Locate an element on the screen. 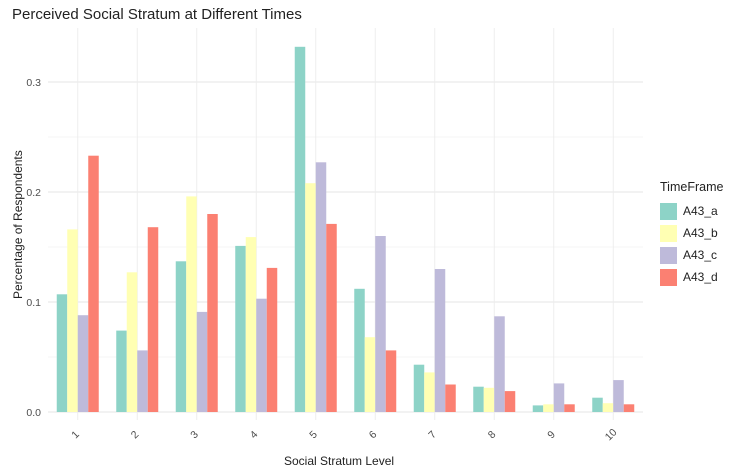 Image resolution: width=739 pixels, height=474 pixels. legend-label: A43_a is located at coordinates (700, 211).